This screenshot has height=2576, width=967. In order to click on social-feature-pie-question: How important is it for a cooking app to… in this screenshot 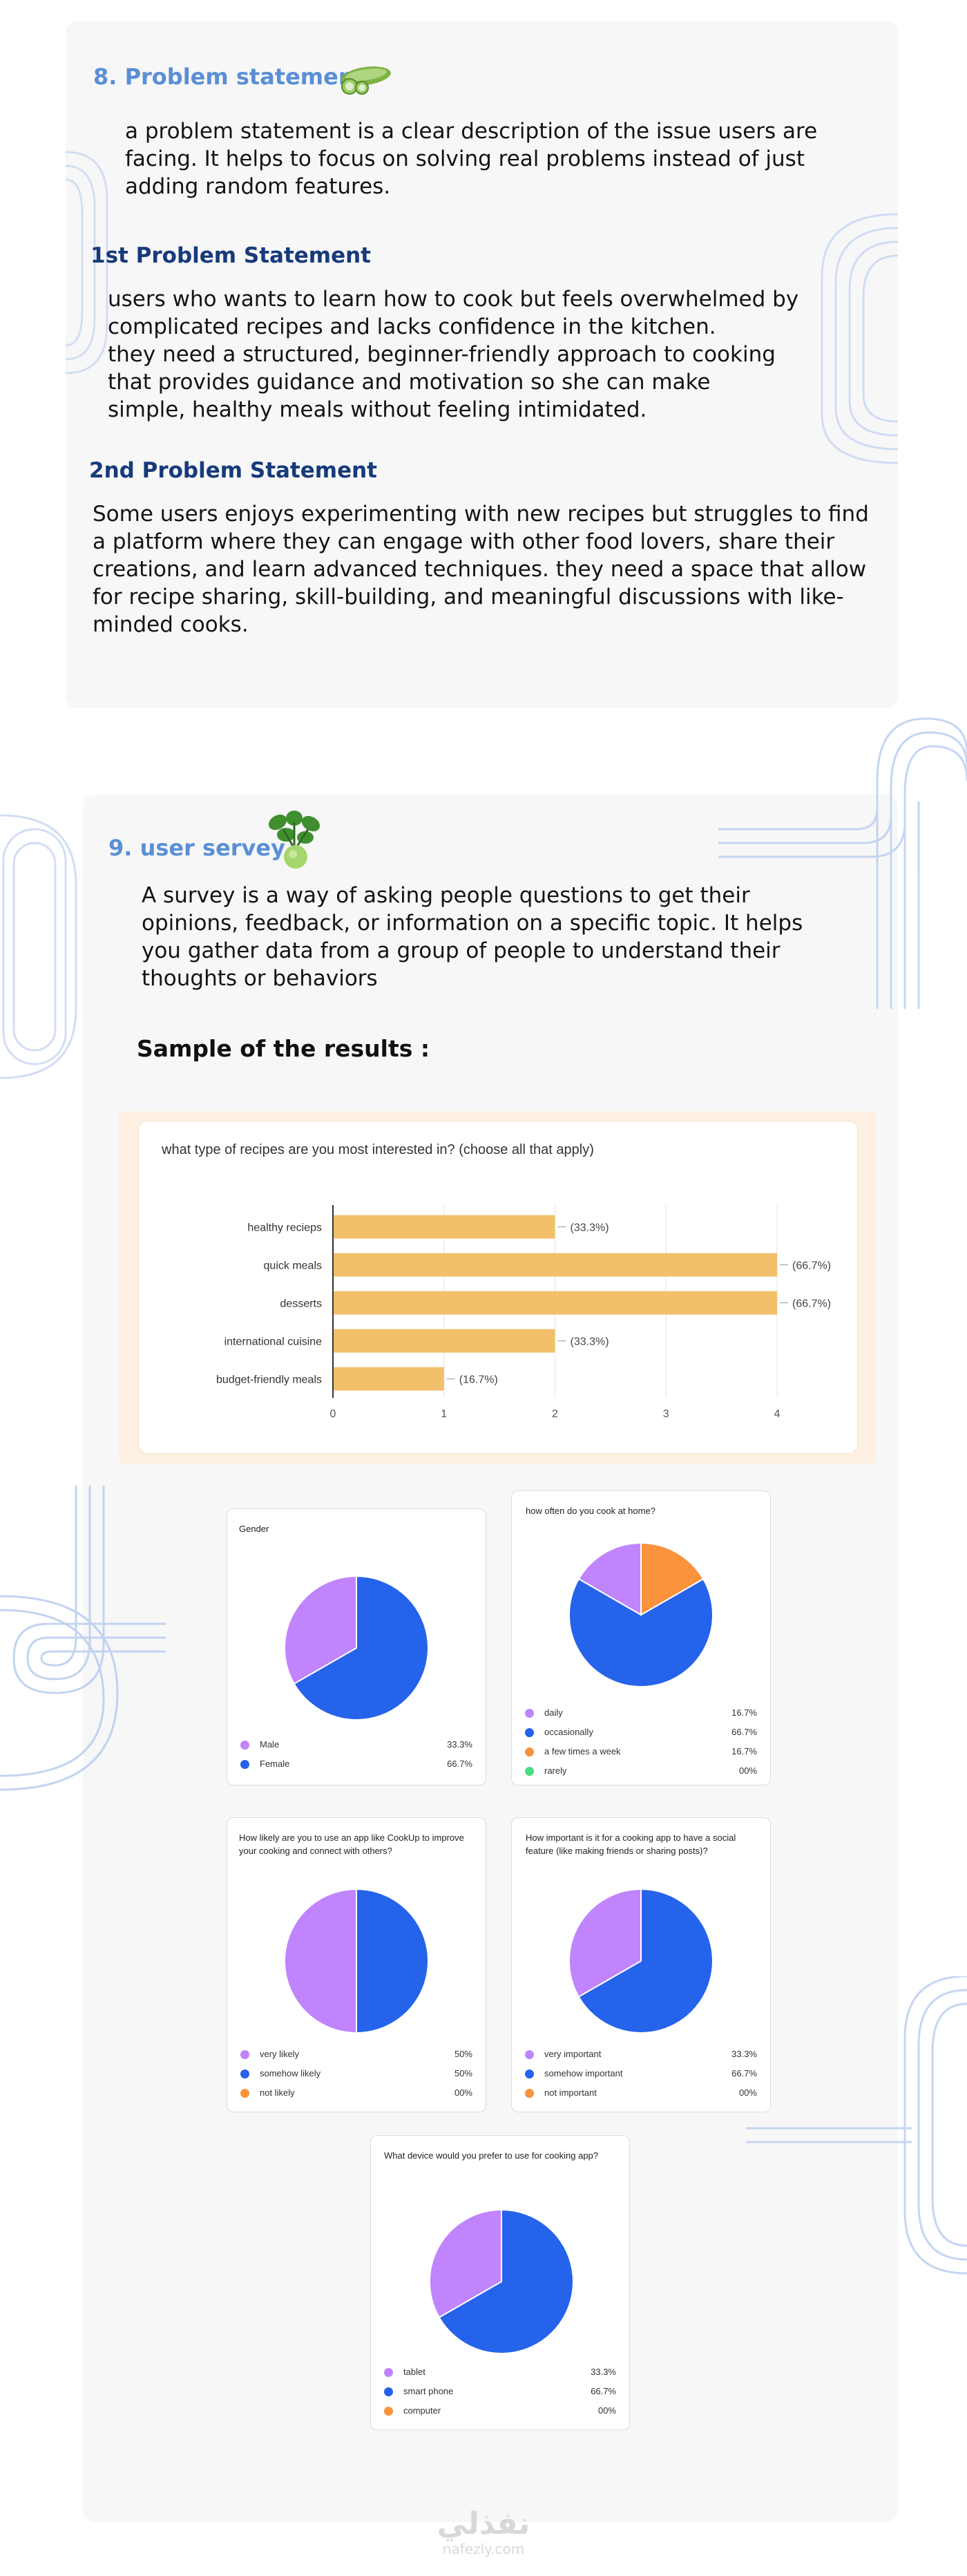, I will do `click(631, 1844)`.